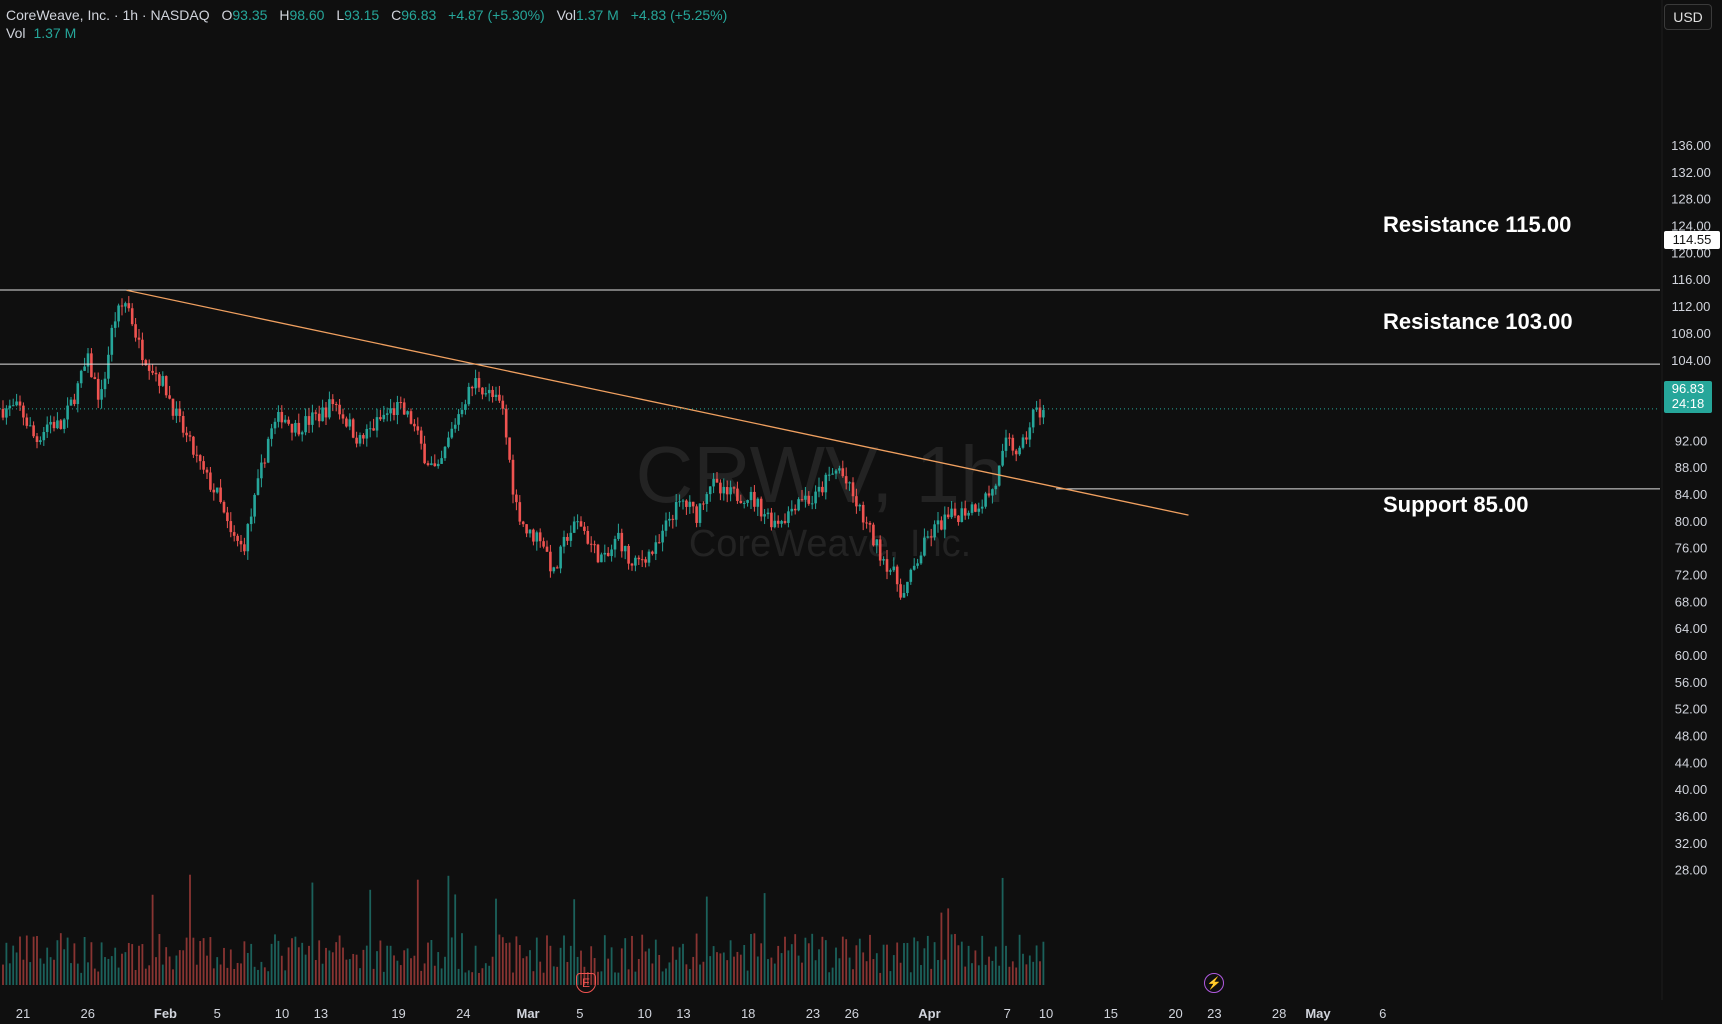 The width and height of the screenshot is (1722, 1024). I want to click on volume-row-label: Vol, so click(16, 33).